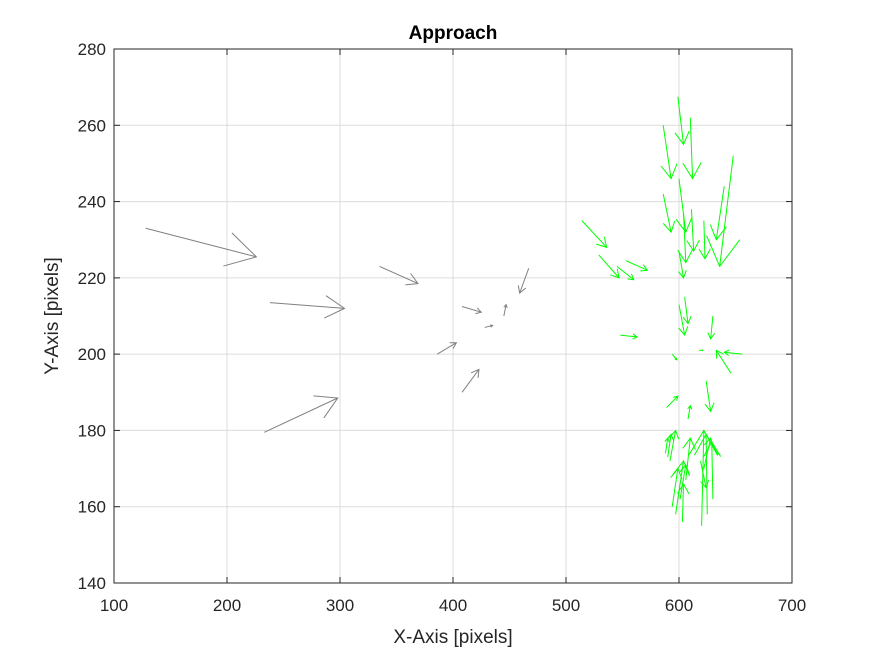 This screenshot has height=656, width=875. I want to click on y-tick-label: 180, so click(92, 430).